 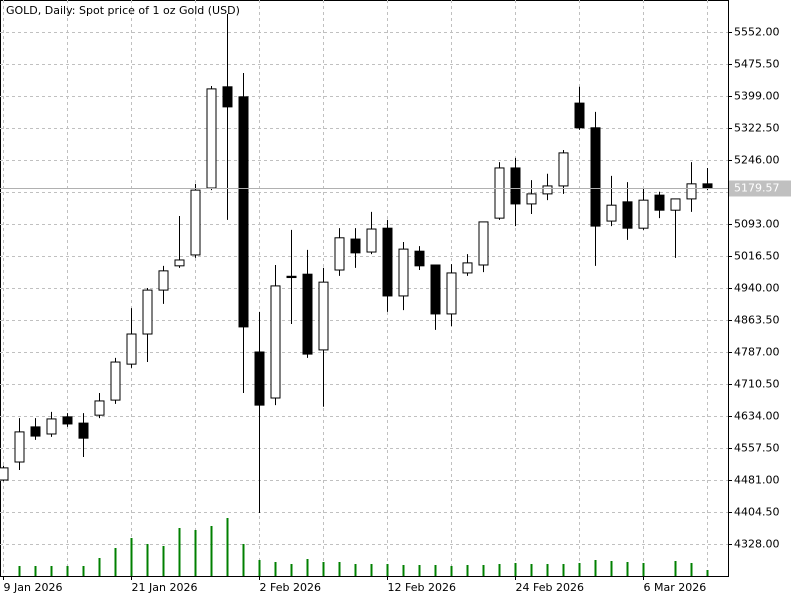 What do you see at coordinates (757, 384) in the screenshot?
I see `y-tick-label: 4710.50` at bounding box center [757, 384].